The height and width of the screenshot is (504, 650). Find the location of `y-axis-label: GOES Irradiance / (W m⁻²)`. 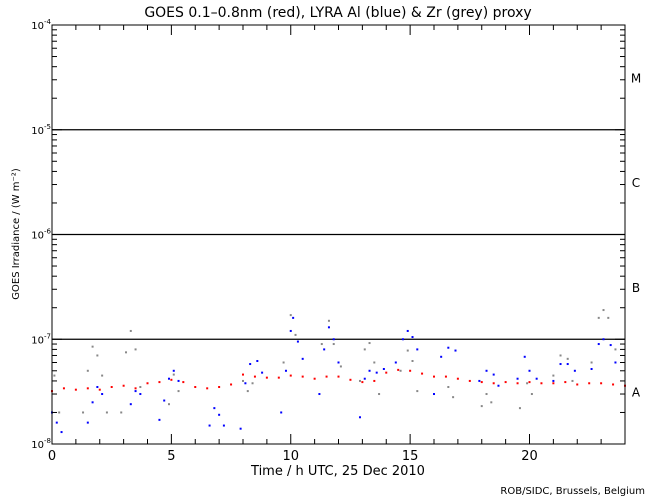

y-axis-label: GOES Irradiance / (W m⁻²) is located at coordinates (16, 234).